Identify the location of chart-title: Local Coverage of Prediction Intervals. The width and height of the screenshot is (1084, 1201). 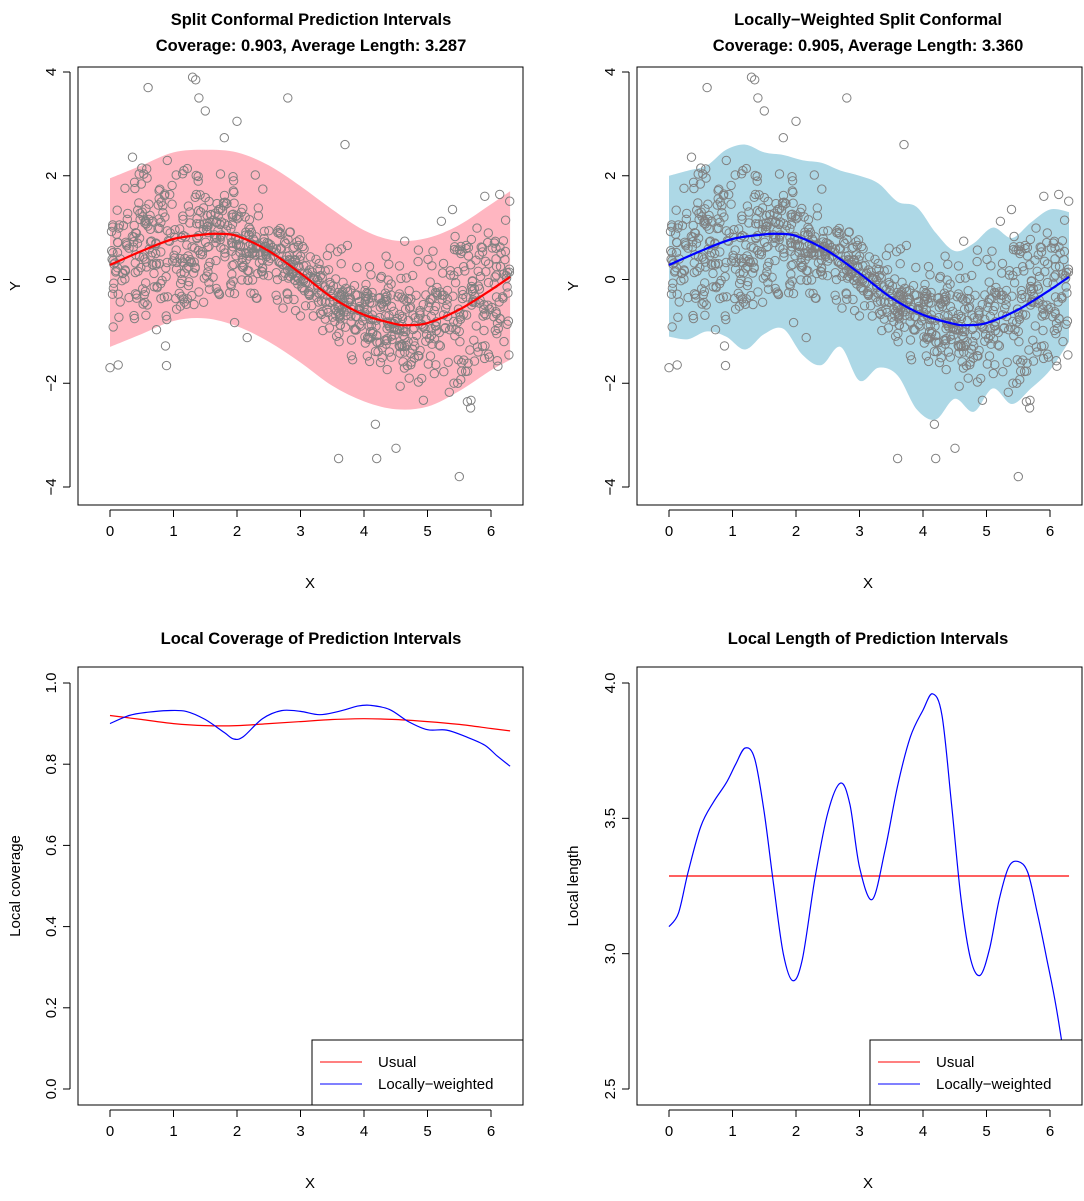
(311, 639).